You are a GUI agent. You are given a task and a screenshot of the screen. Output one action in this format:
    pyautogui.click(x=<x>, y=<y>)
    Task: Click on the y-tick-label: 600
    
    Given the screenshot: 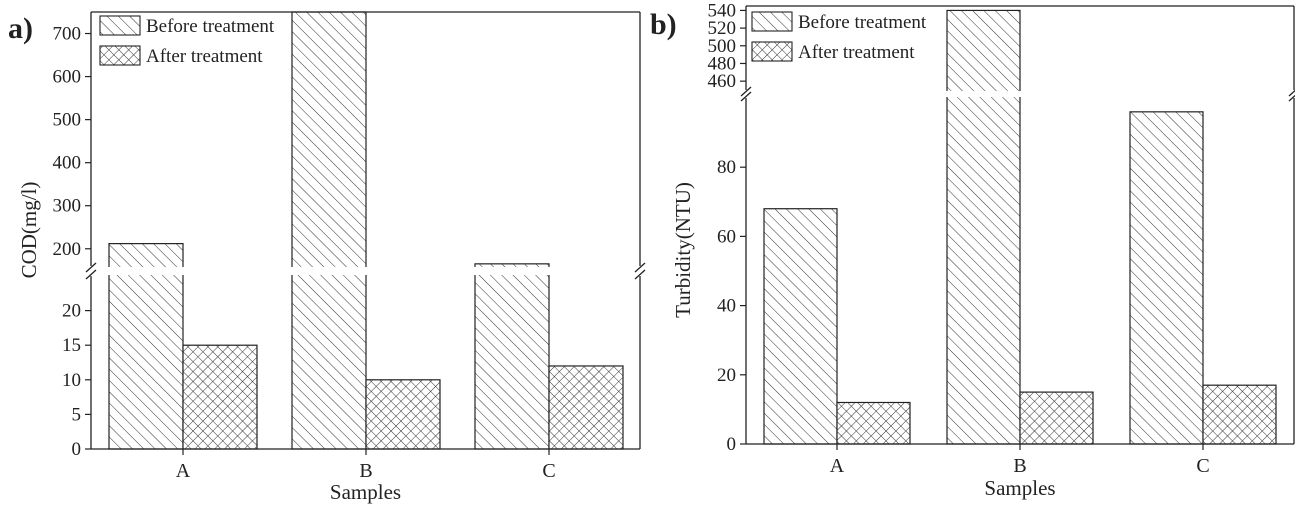 What is the action you would take?
    pyautogui.click(x=67, y=77)
    